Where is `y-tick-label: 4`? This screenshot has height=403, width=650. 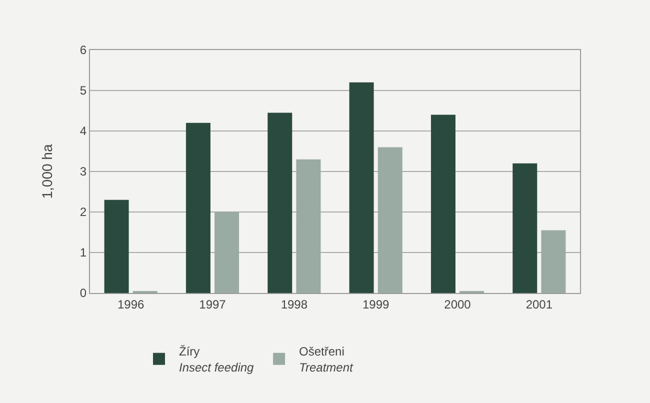 y-tick-label: 4 is located at coordinates (83, 131).